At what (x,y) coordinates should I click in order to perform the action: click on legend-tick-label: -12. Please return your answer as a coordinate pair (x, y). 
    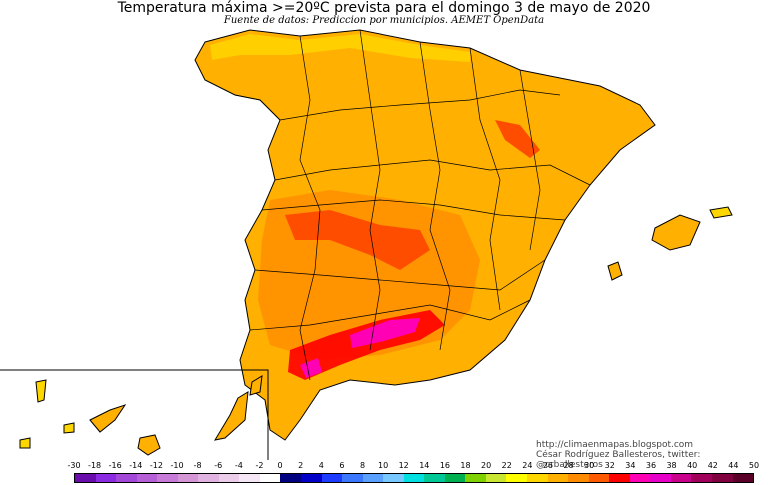
    Looking at the image, I should click on (156, 465).